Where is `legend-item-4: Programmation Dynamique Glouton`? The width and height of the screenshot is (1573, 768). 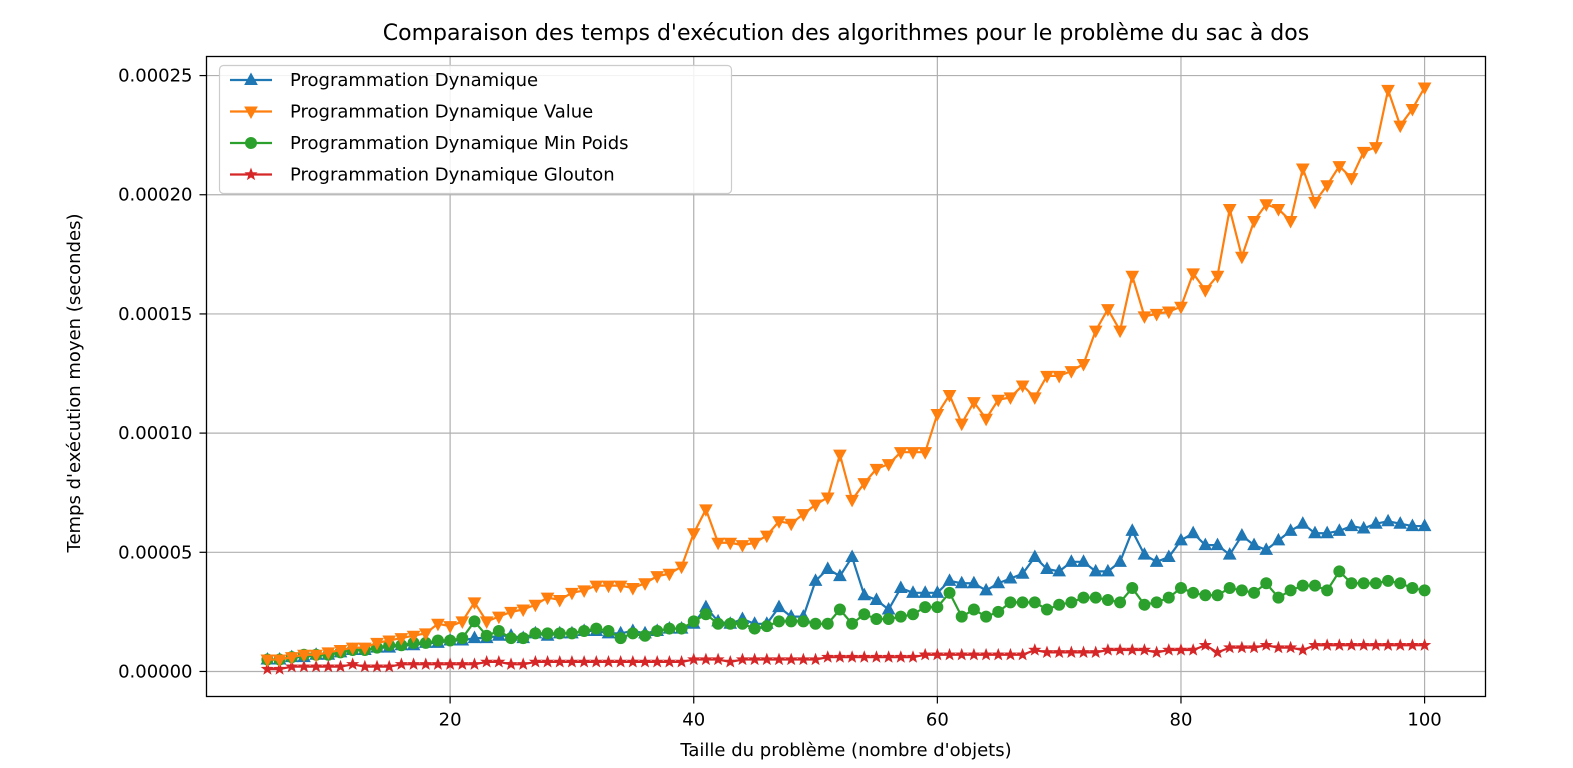 legend-item-4: Programmation Dynamique Glouton is located at coordinates (422, 175).